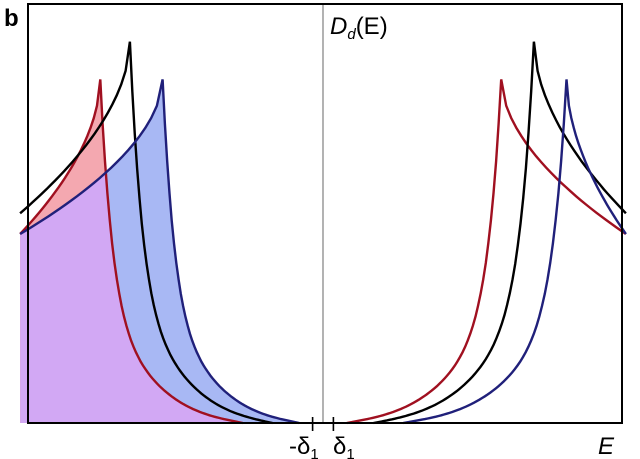  I want to click on tick-pos-sub: 1, so click(350, 452).